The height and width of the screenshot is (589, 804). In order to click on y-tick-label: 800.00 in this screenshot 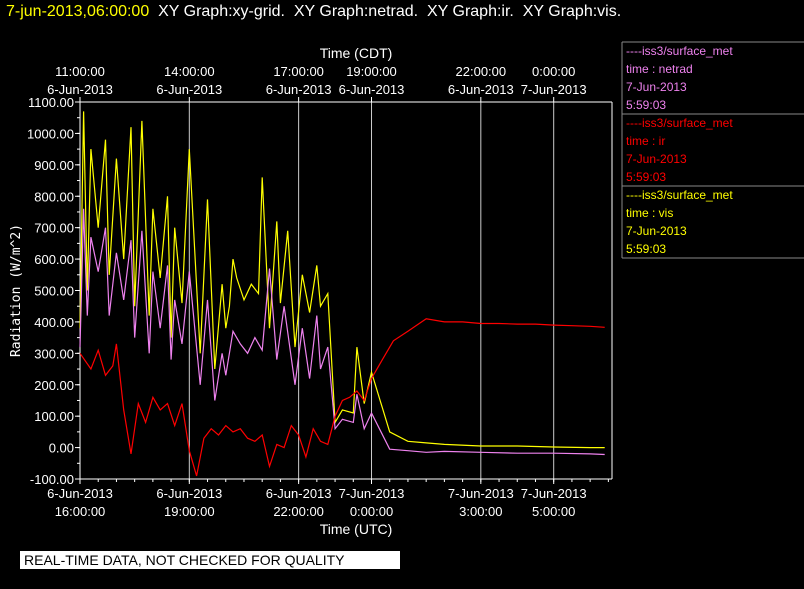, I will do `click(54, 196)`.